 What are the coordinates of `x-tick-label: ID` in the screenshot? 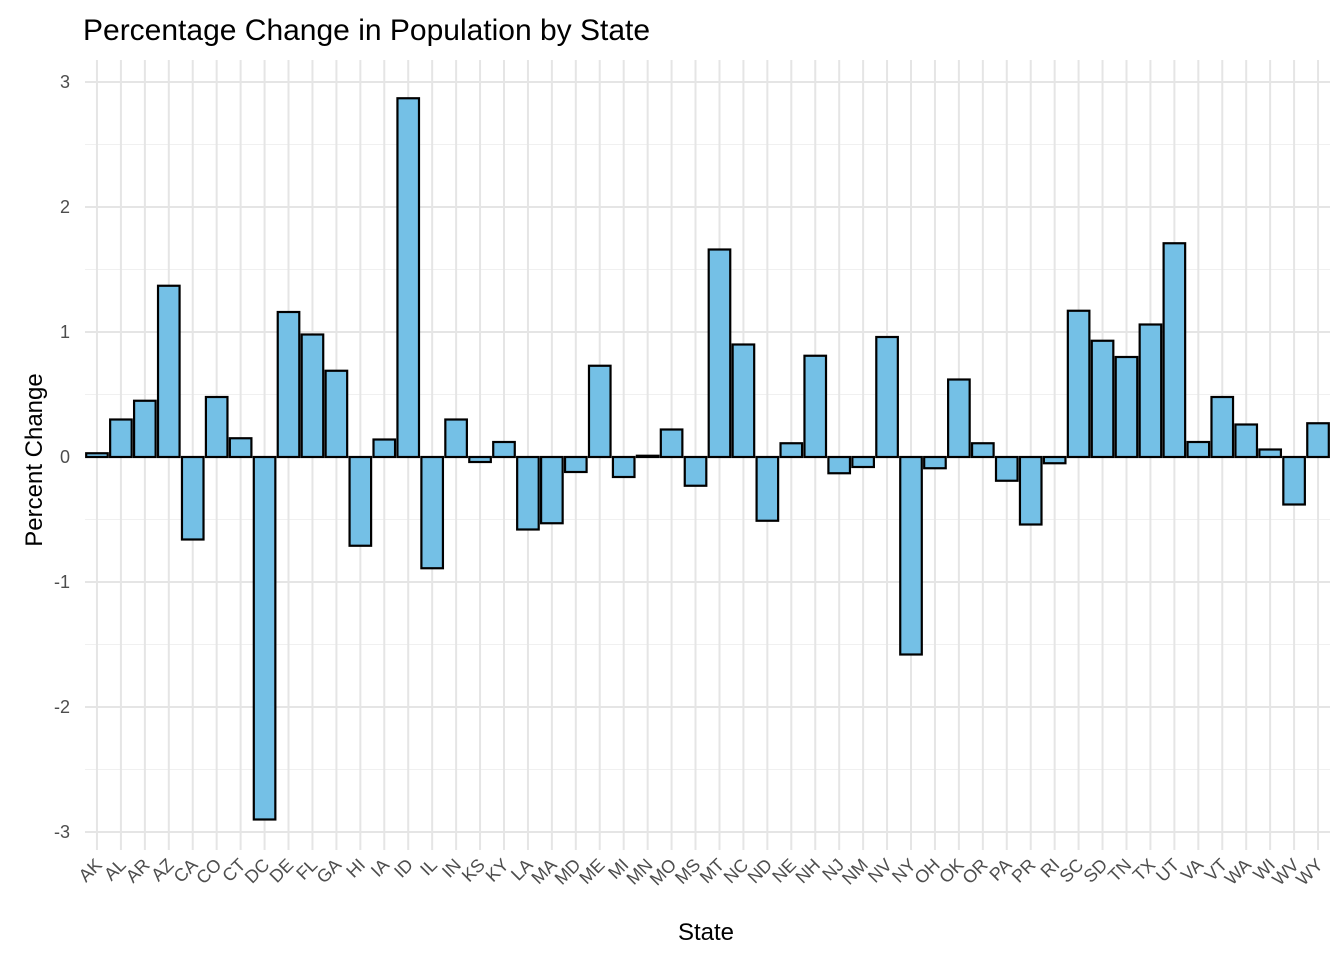 It's located at (403, 868).